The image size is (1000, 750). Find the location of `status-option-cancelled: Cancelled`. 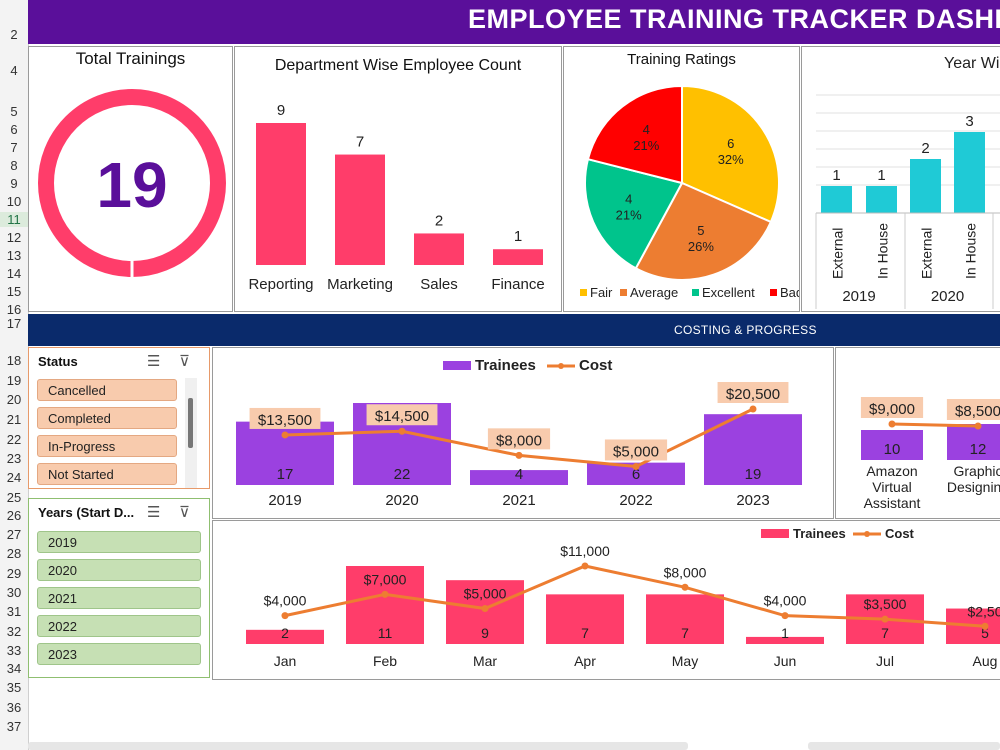

status-option-cancelled: Cancelled is located at coordinates (107, 390).